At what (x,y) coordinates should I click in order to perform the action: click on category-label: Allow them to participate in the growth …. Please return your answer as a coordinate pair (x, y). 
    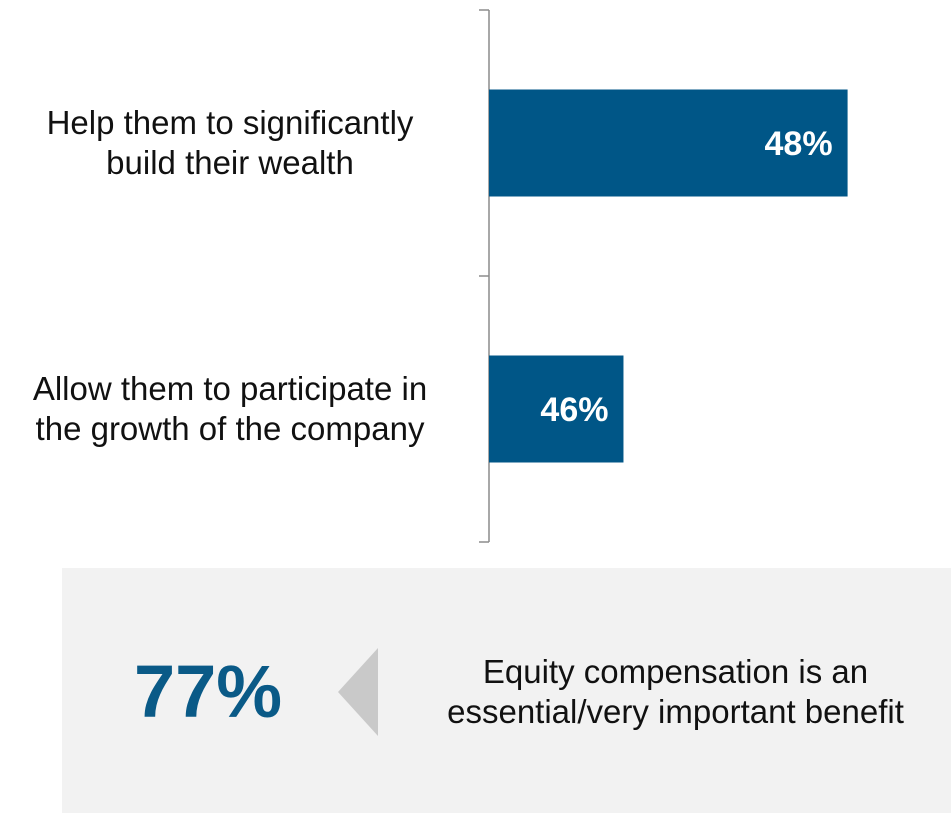
    Looking at the image, I should click on (230, 408).